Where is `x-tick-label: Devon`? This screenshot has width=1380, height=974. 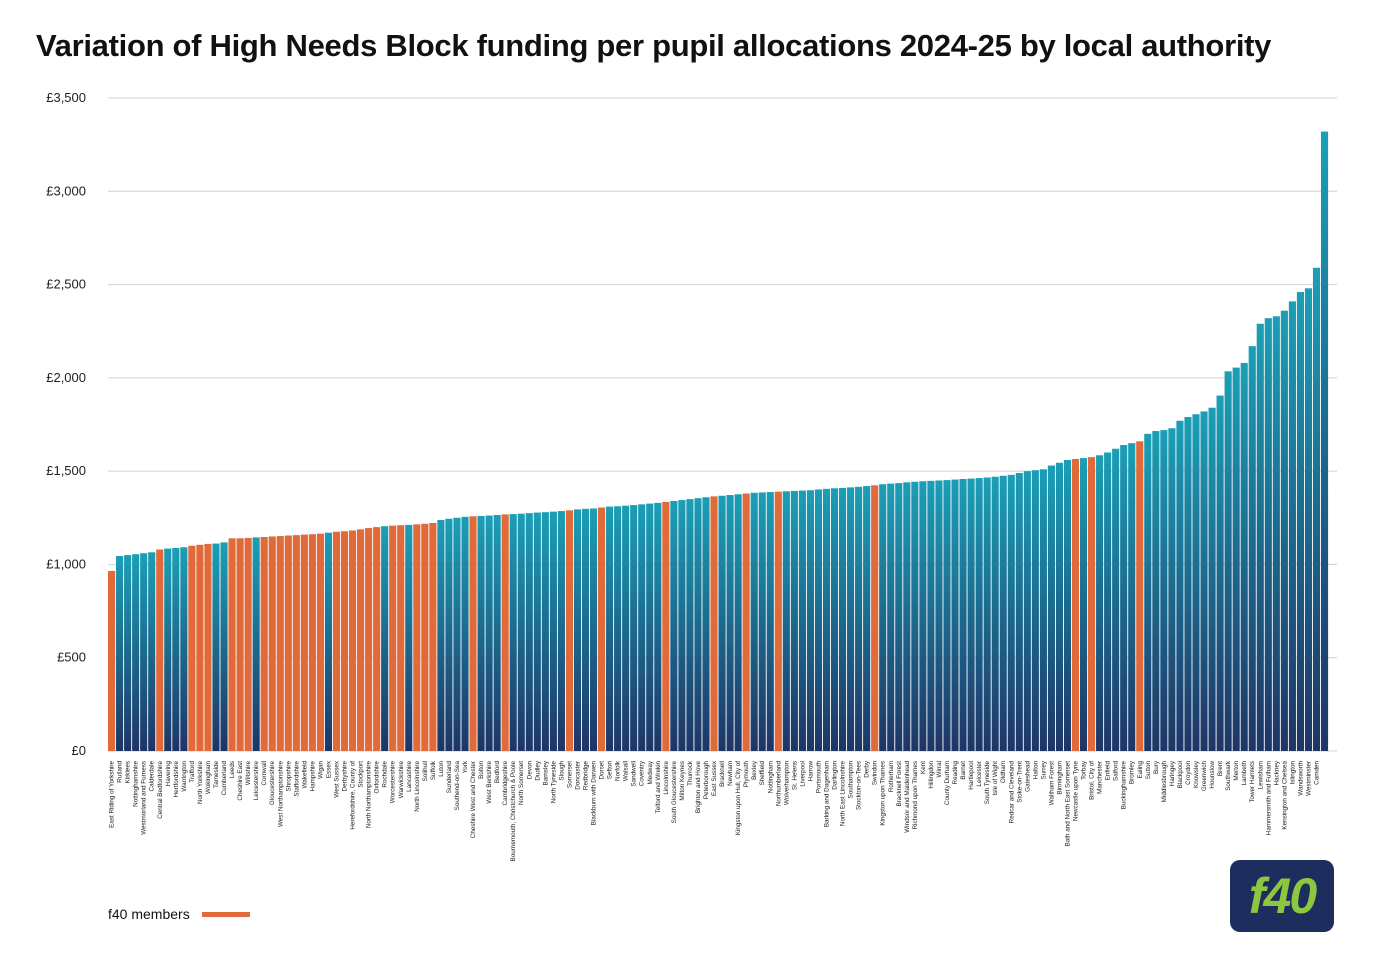
x-tick-label: Devon is located at coordinates (529, 770).